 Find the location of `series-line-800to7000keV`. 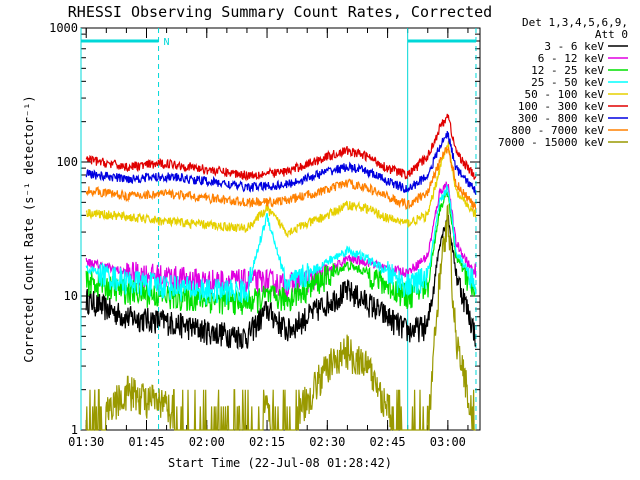

series-line-800to7000keV is located at coordinates (281, 178).